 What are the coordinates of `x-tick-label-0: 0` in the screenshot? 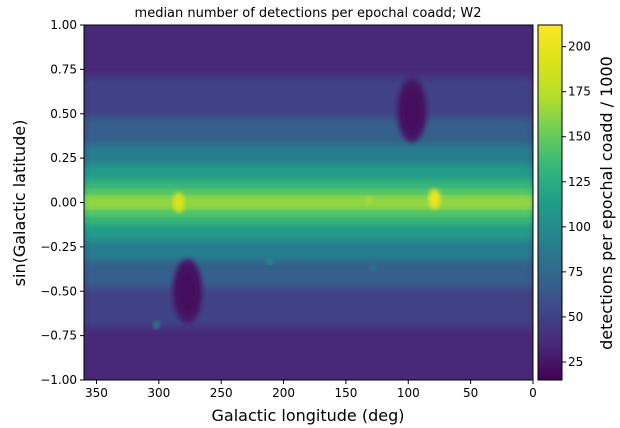 It's located at (533, 393).